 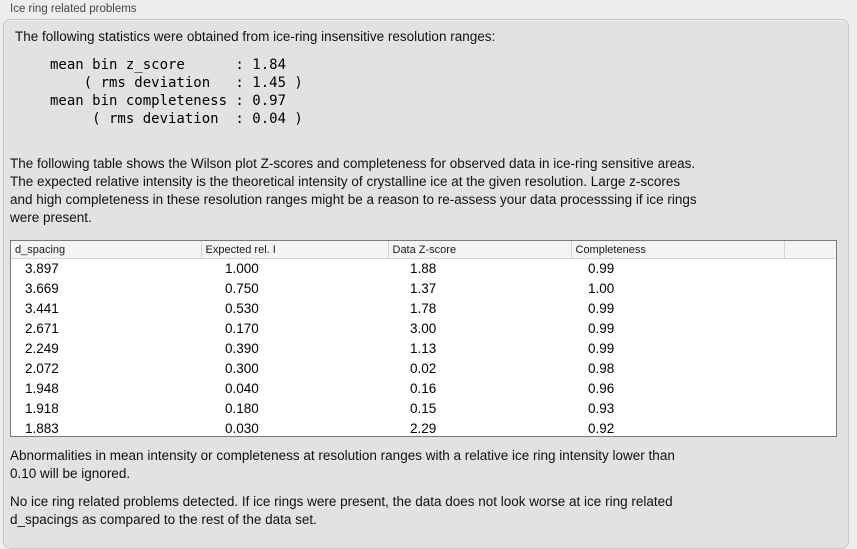 I want to click on table-cell: 1.00, so click(x=601, y=288).